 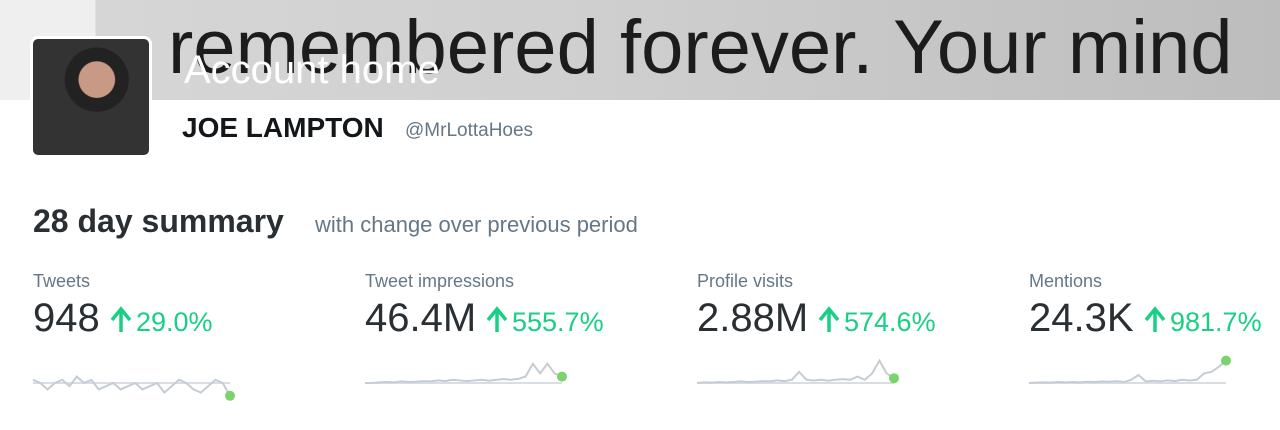 What do you see at coordinates (158, 221) in the screenshot?
I see `summary-title: 28 day summary` at bounding box center [158, 221].